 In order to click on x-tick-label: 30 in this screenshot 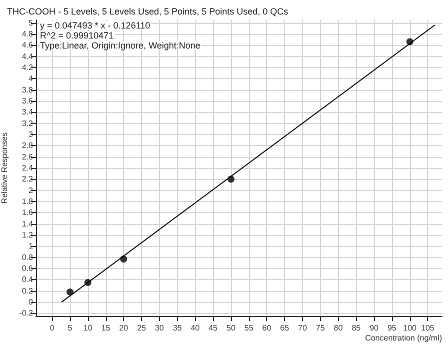, I will do `click(159, 328)`.